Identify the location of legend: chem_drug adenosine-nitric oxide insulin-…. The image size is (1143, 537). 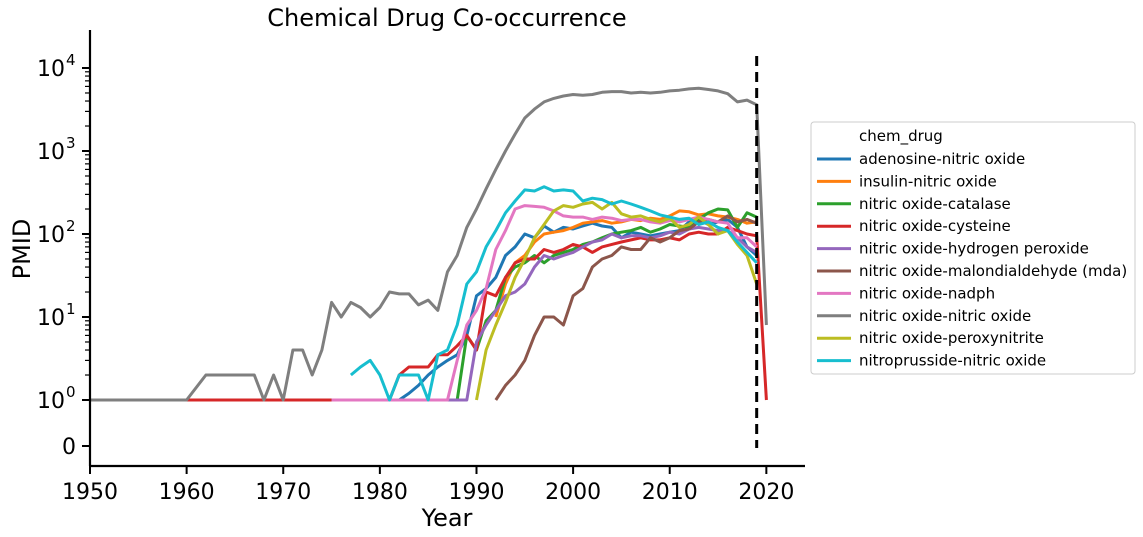
(973, 248).